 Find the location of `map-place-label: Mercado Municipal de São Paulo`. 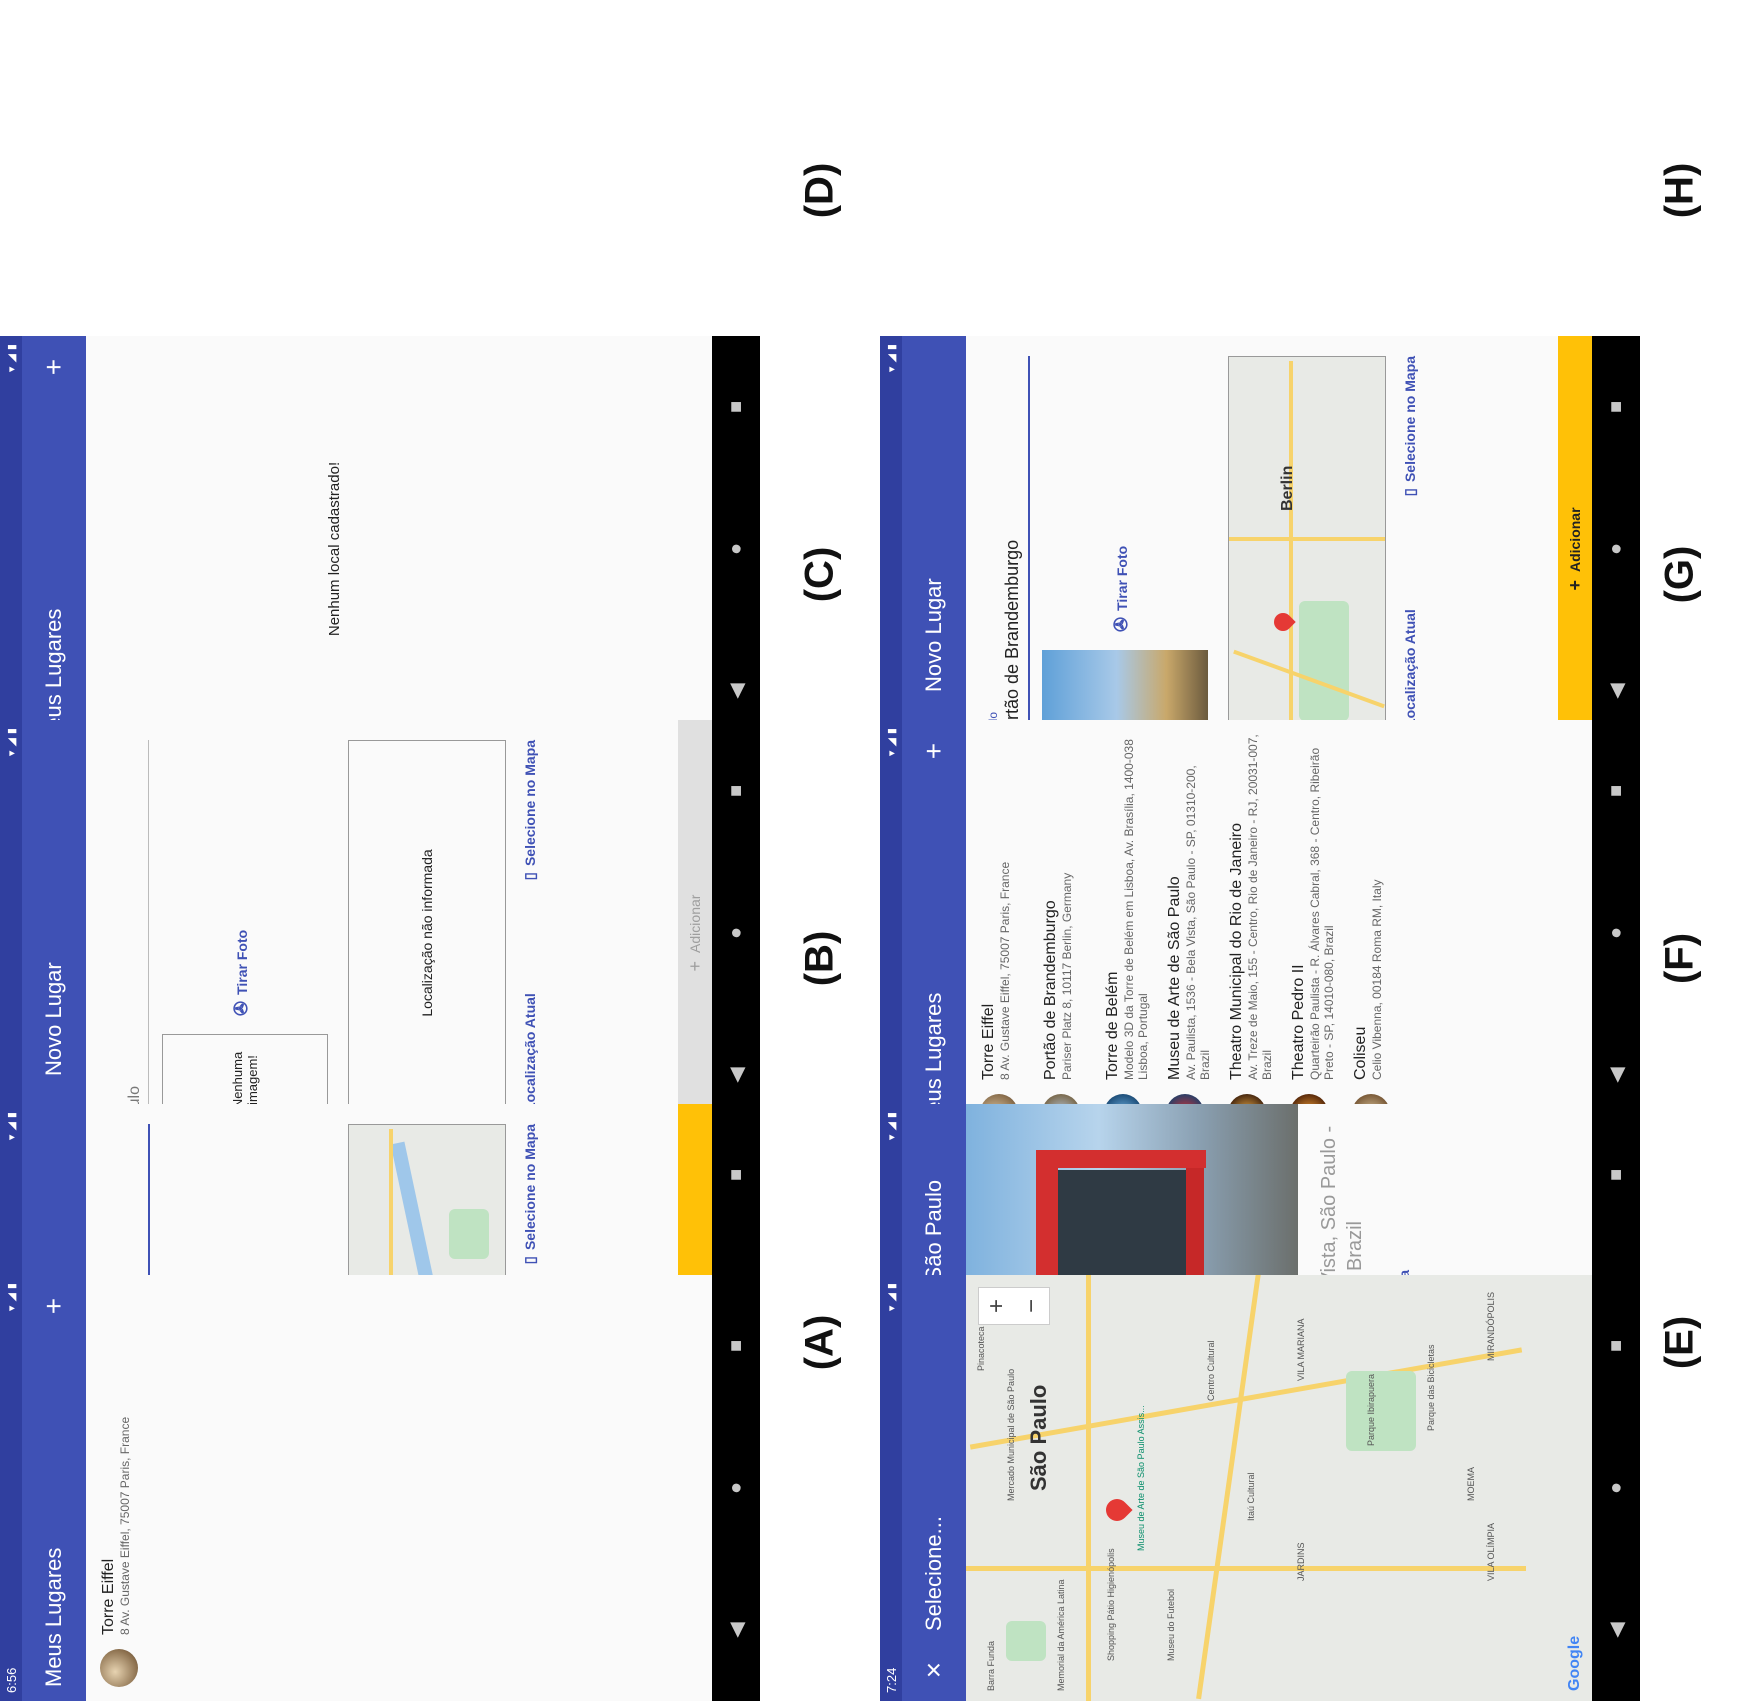

map-place-label: Mercado Municipal de São Paulo is located at coordinates (1011, 1434).